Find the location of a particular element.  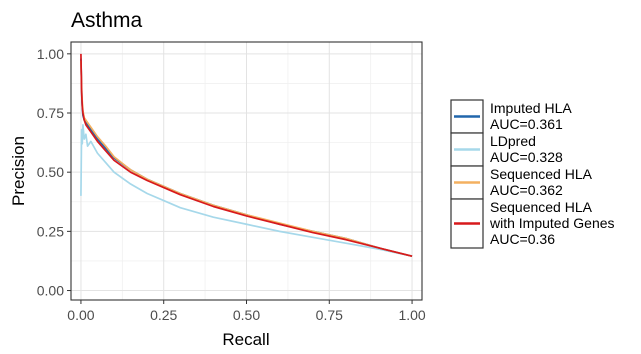

y-axis-title: Precision is located at coordinates (18, 171).